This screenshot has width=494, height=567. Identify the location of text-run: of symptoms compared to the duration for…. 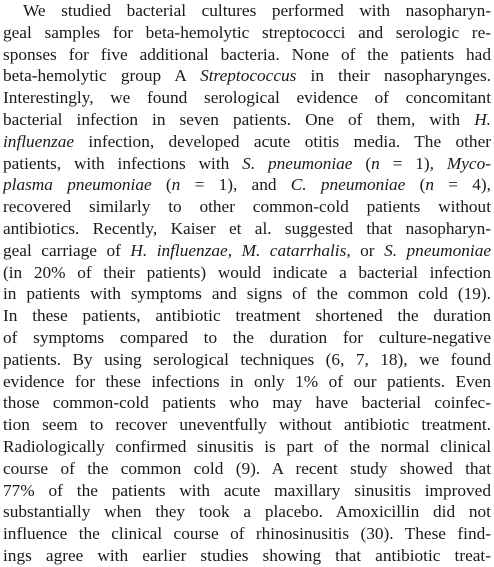
(247, 337).